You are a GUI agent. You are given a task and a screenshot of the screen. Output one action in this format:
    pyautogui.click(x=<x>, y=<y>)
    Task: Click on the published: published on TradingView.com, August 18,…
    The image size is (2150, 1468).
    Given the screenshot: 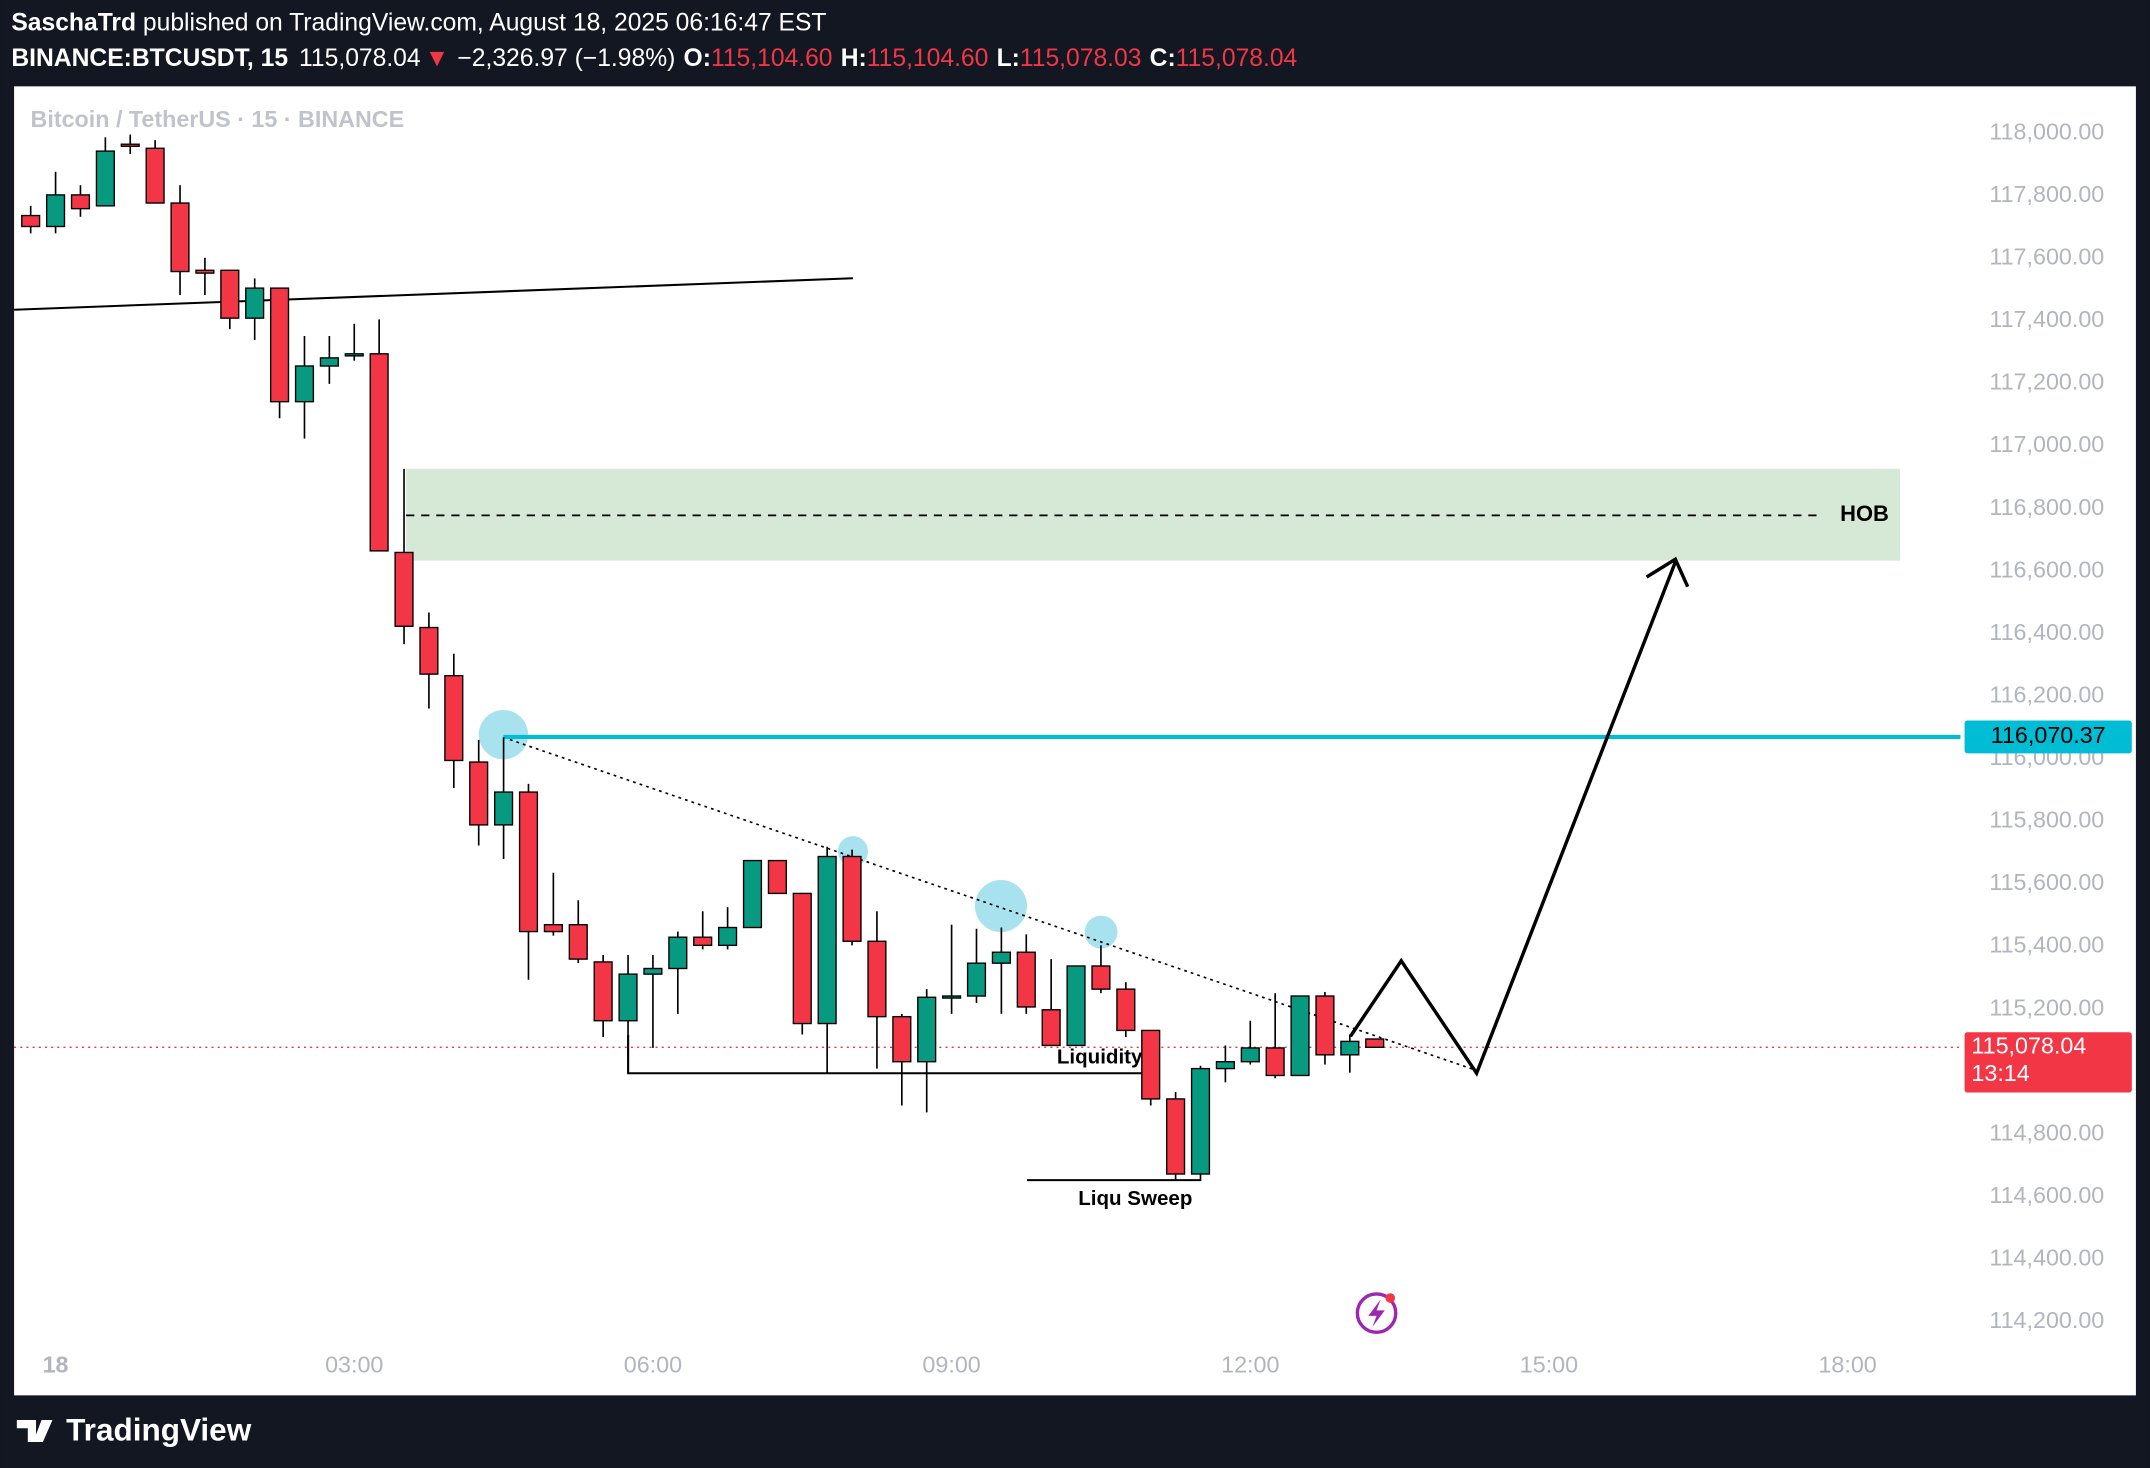 What is the action you would take?
    pyautogui.click(x=485, y=22)
    